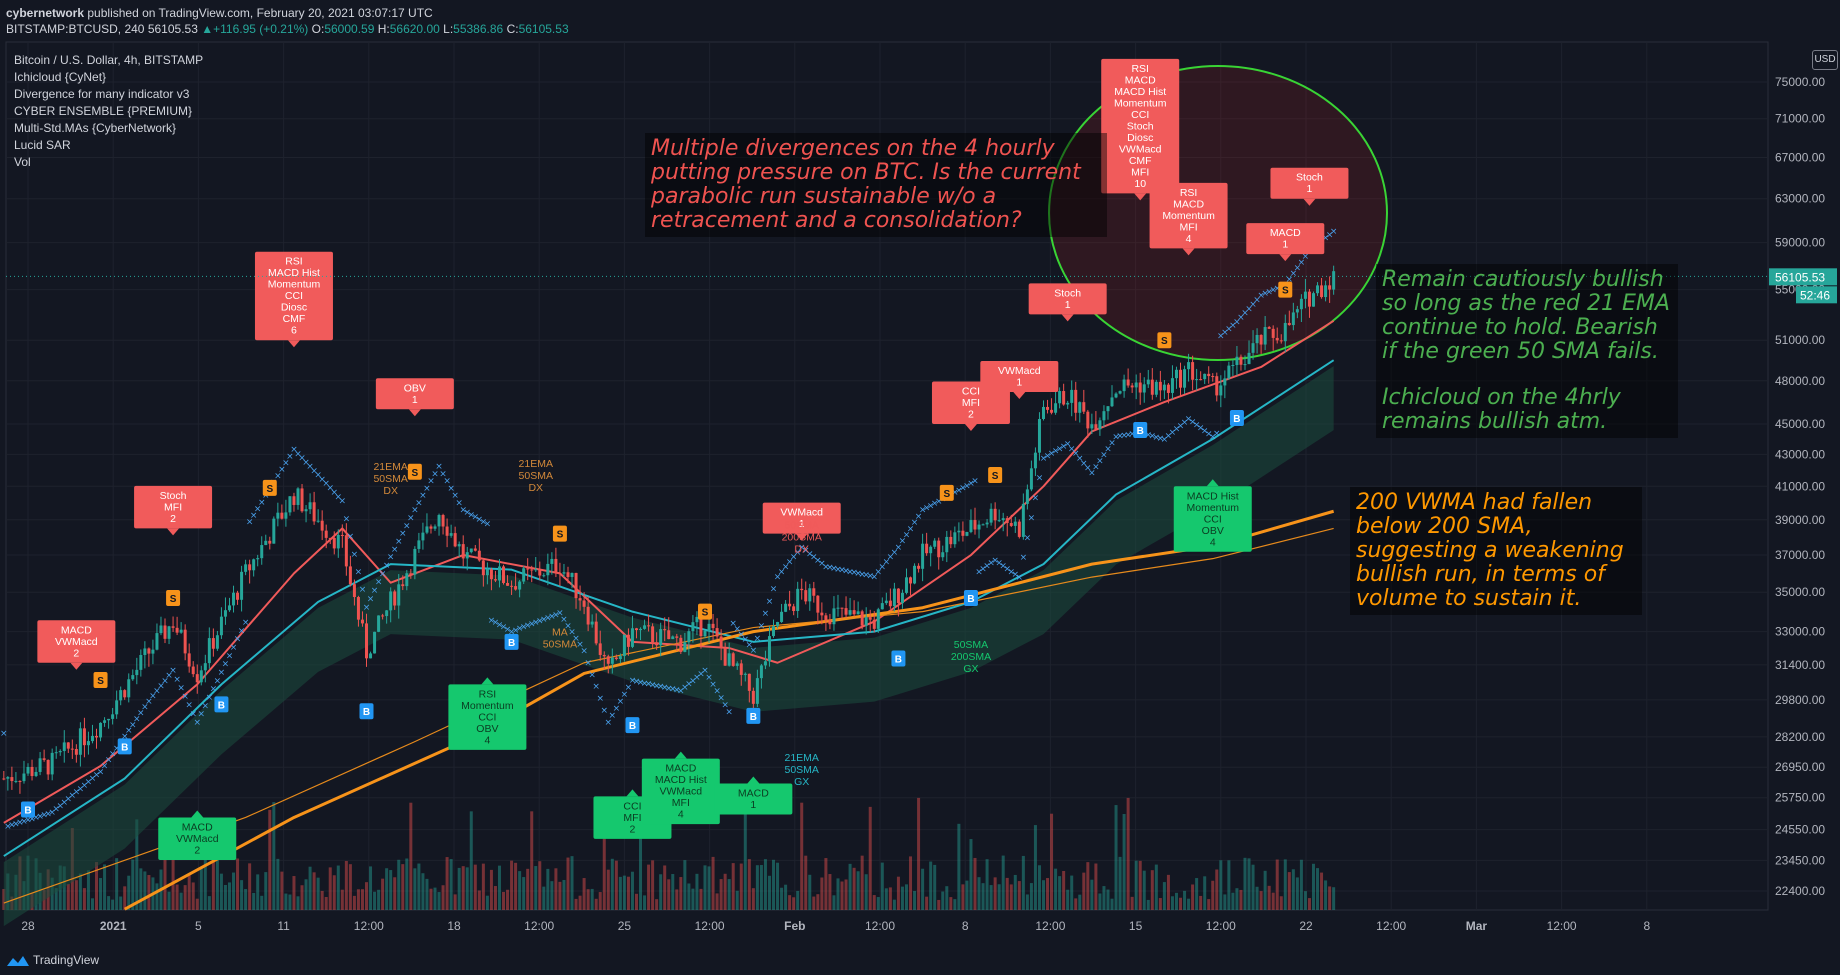 The image size is (1840, 975). Describe the element at coordinates (66, 960) in the screenshot. I see `footer-brand: TradingView` at that location.